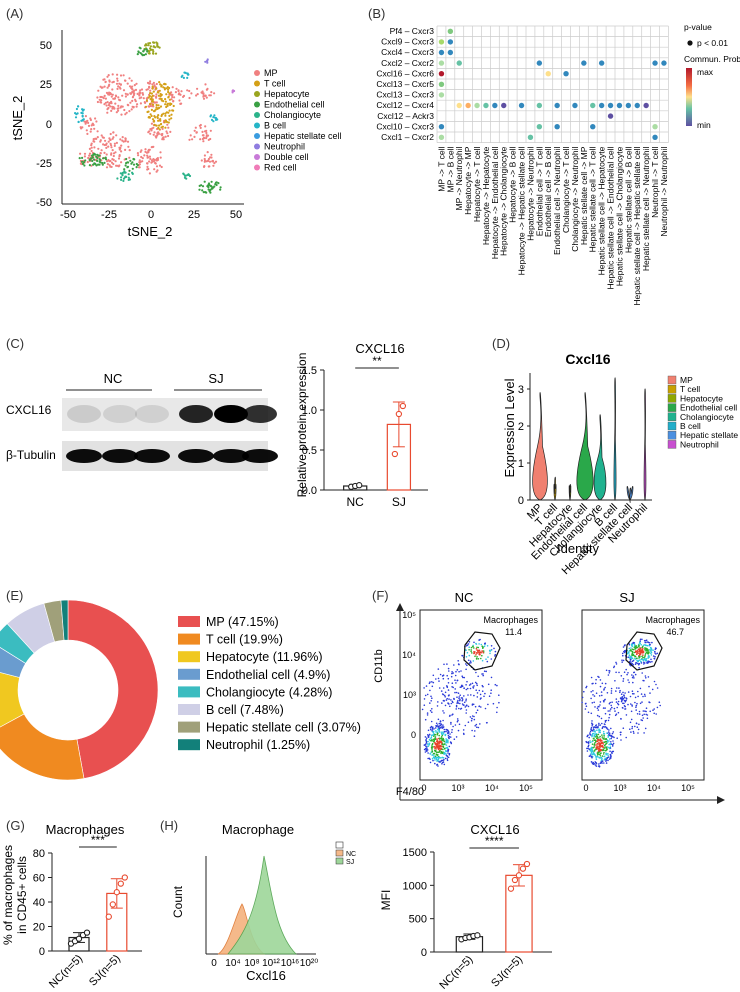 The width and height of the screenshot is (740, 992). What do you see at coordinates (260, 414) in the screenshot?
I see `wb-cxcl16-band` at bounding box center [260, 414].